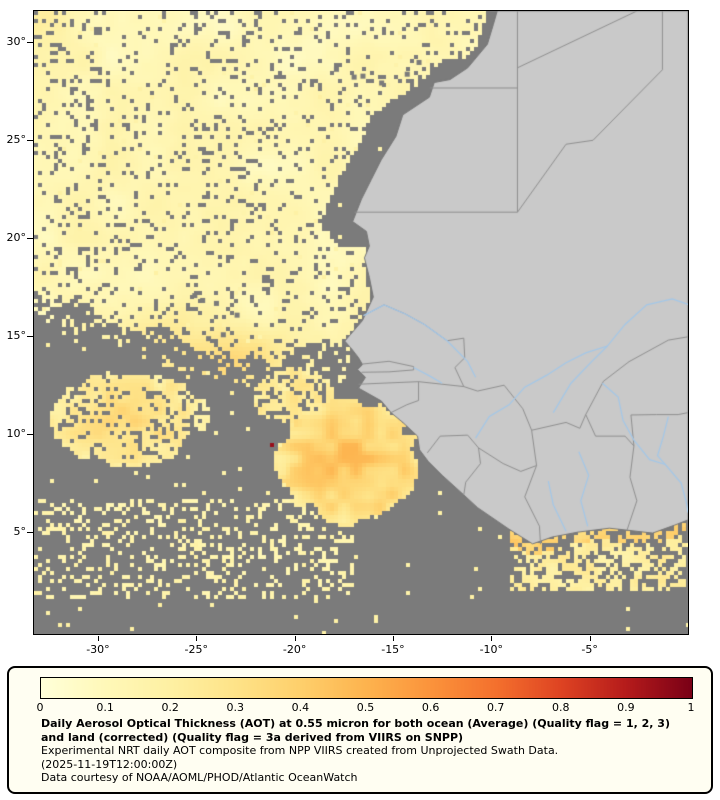  What do you see at coordinates (16, 42) in the screenshot?
I see `lat-tick-label: 30°` at bounding box center [16, 42].